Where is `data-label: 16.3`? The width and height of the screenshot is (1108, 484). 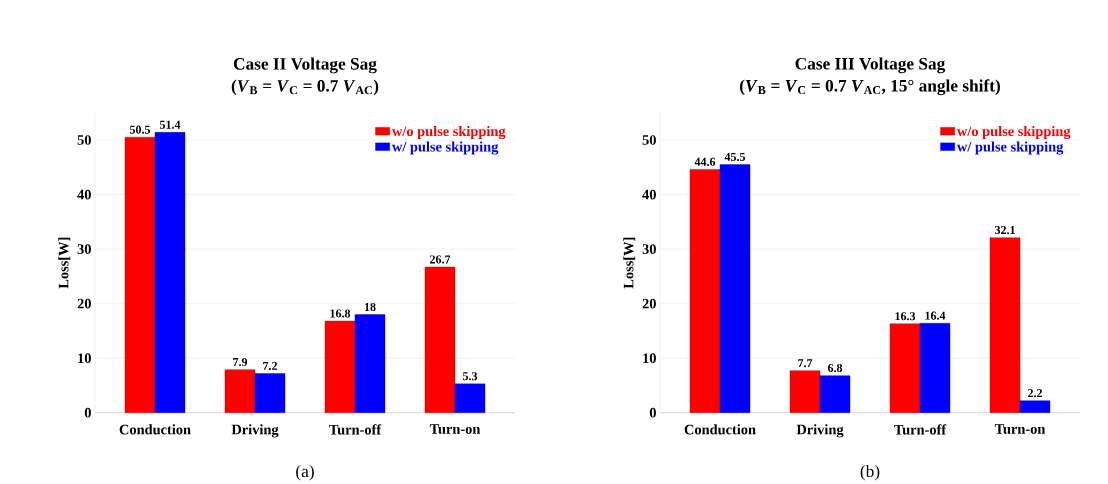
data-label: 16.3 is located at coordinates (905, 316).